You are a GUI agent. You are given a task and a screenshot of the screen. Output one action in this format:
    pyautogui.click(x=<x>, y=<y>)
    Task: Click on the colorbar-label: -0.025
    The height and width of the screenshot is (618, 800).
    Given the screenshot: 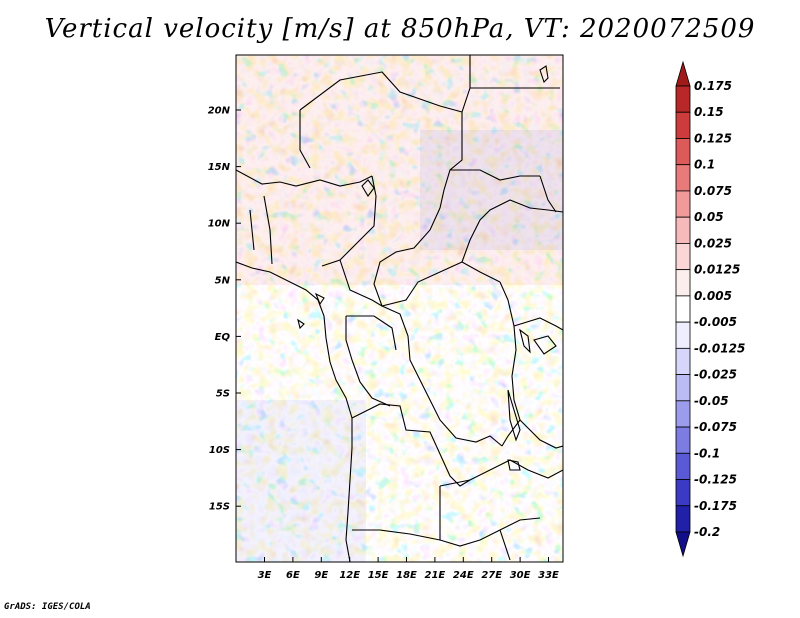 What is the action you would take?
    pyautogui.click(x=715, y=375)
    